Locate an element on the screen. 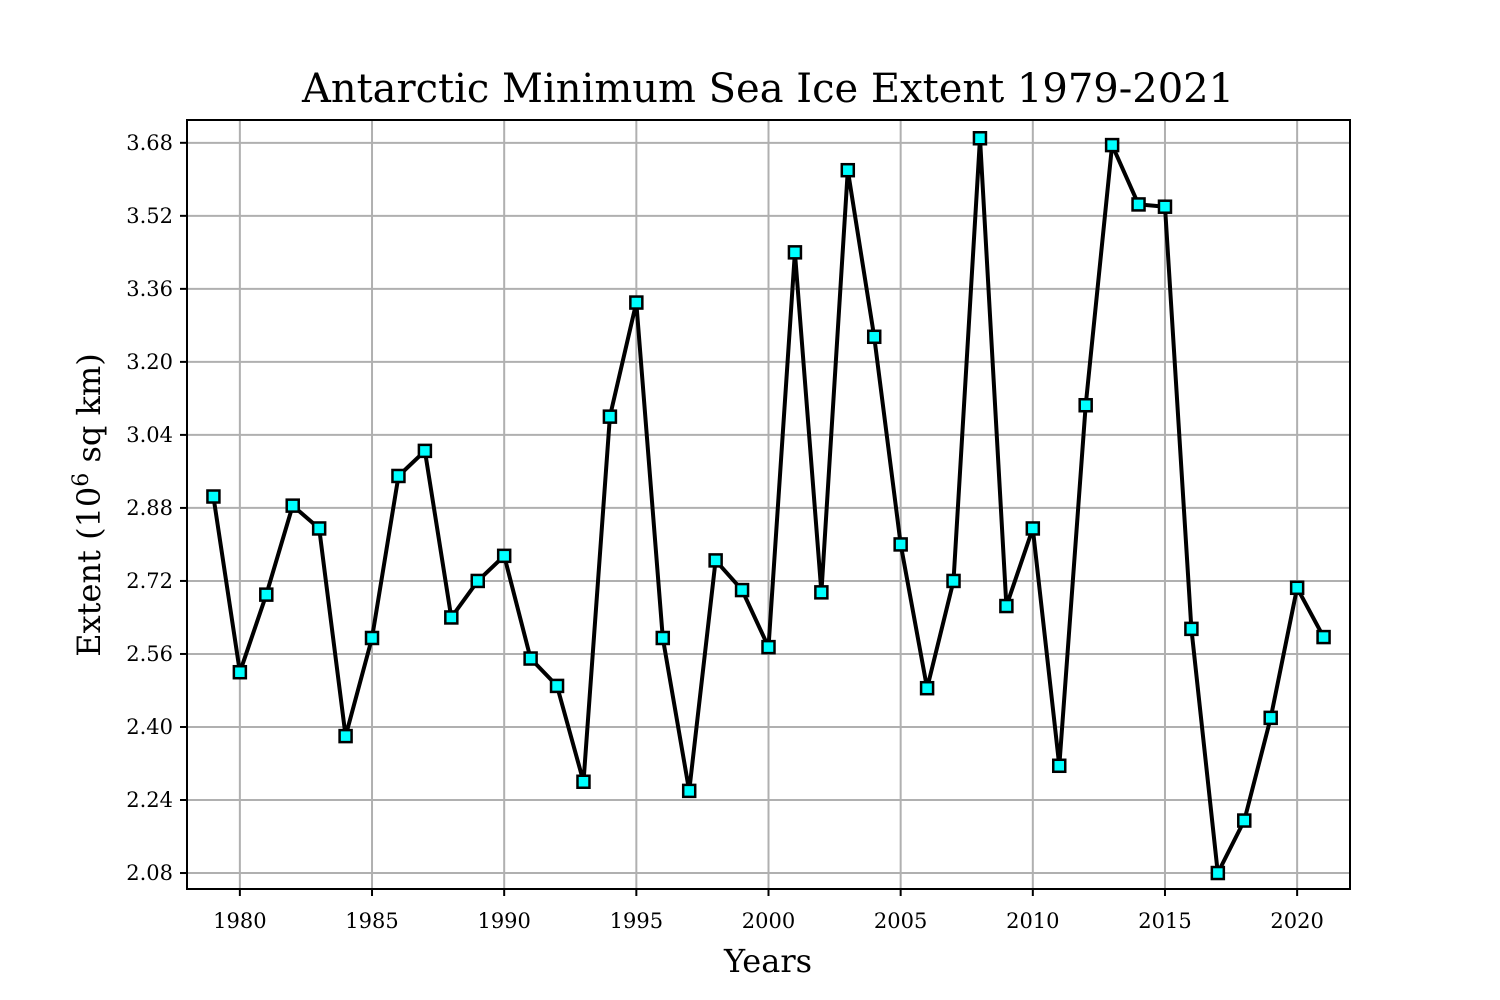 Image resolution: width=1500 pixels, height=1000 pixels. x-tick-label: 2010 is located at coordinates (1032, 921).